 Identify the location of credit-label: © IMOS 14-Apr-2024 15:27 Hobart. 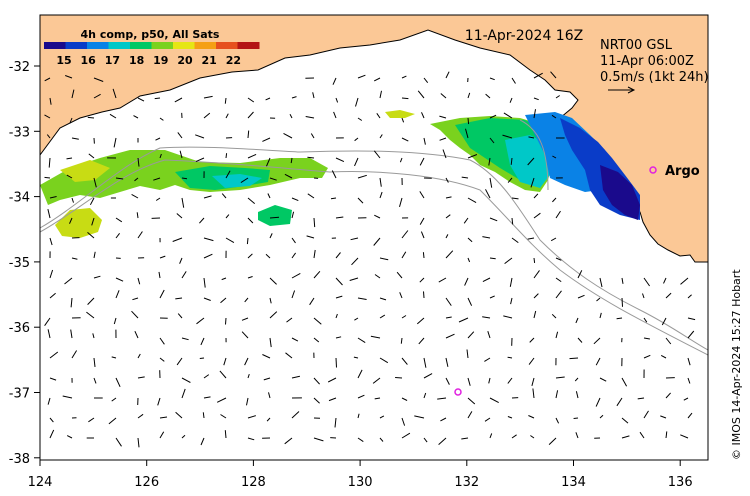
(736, 364).